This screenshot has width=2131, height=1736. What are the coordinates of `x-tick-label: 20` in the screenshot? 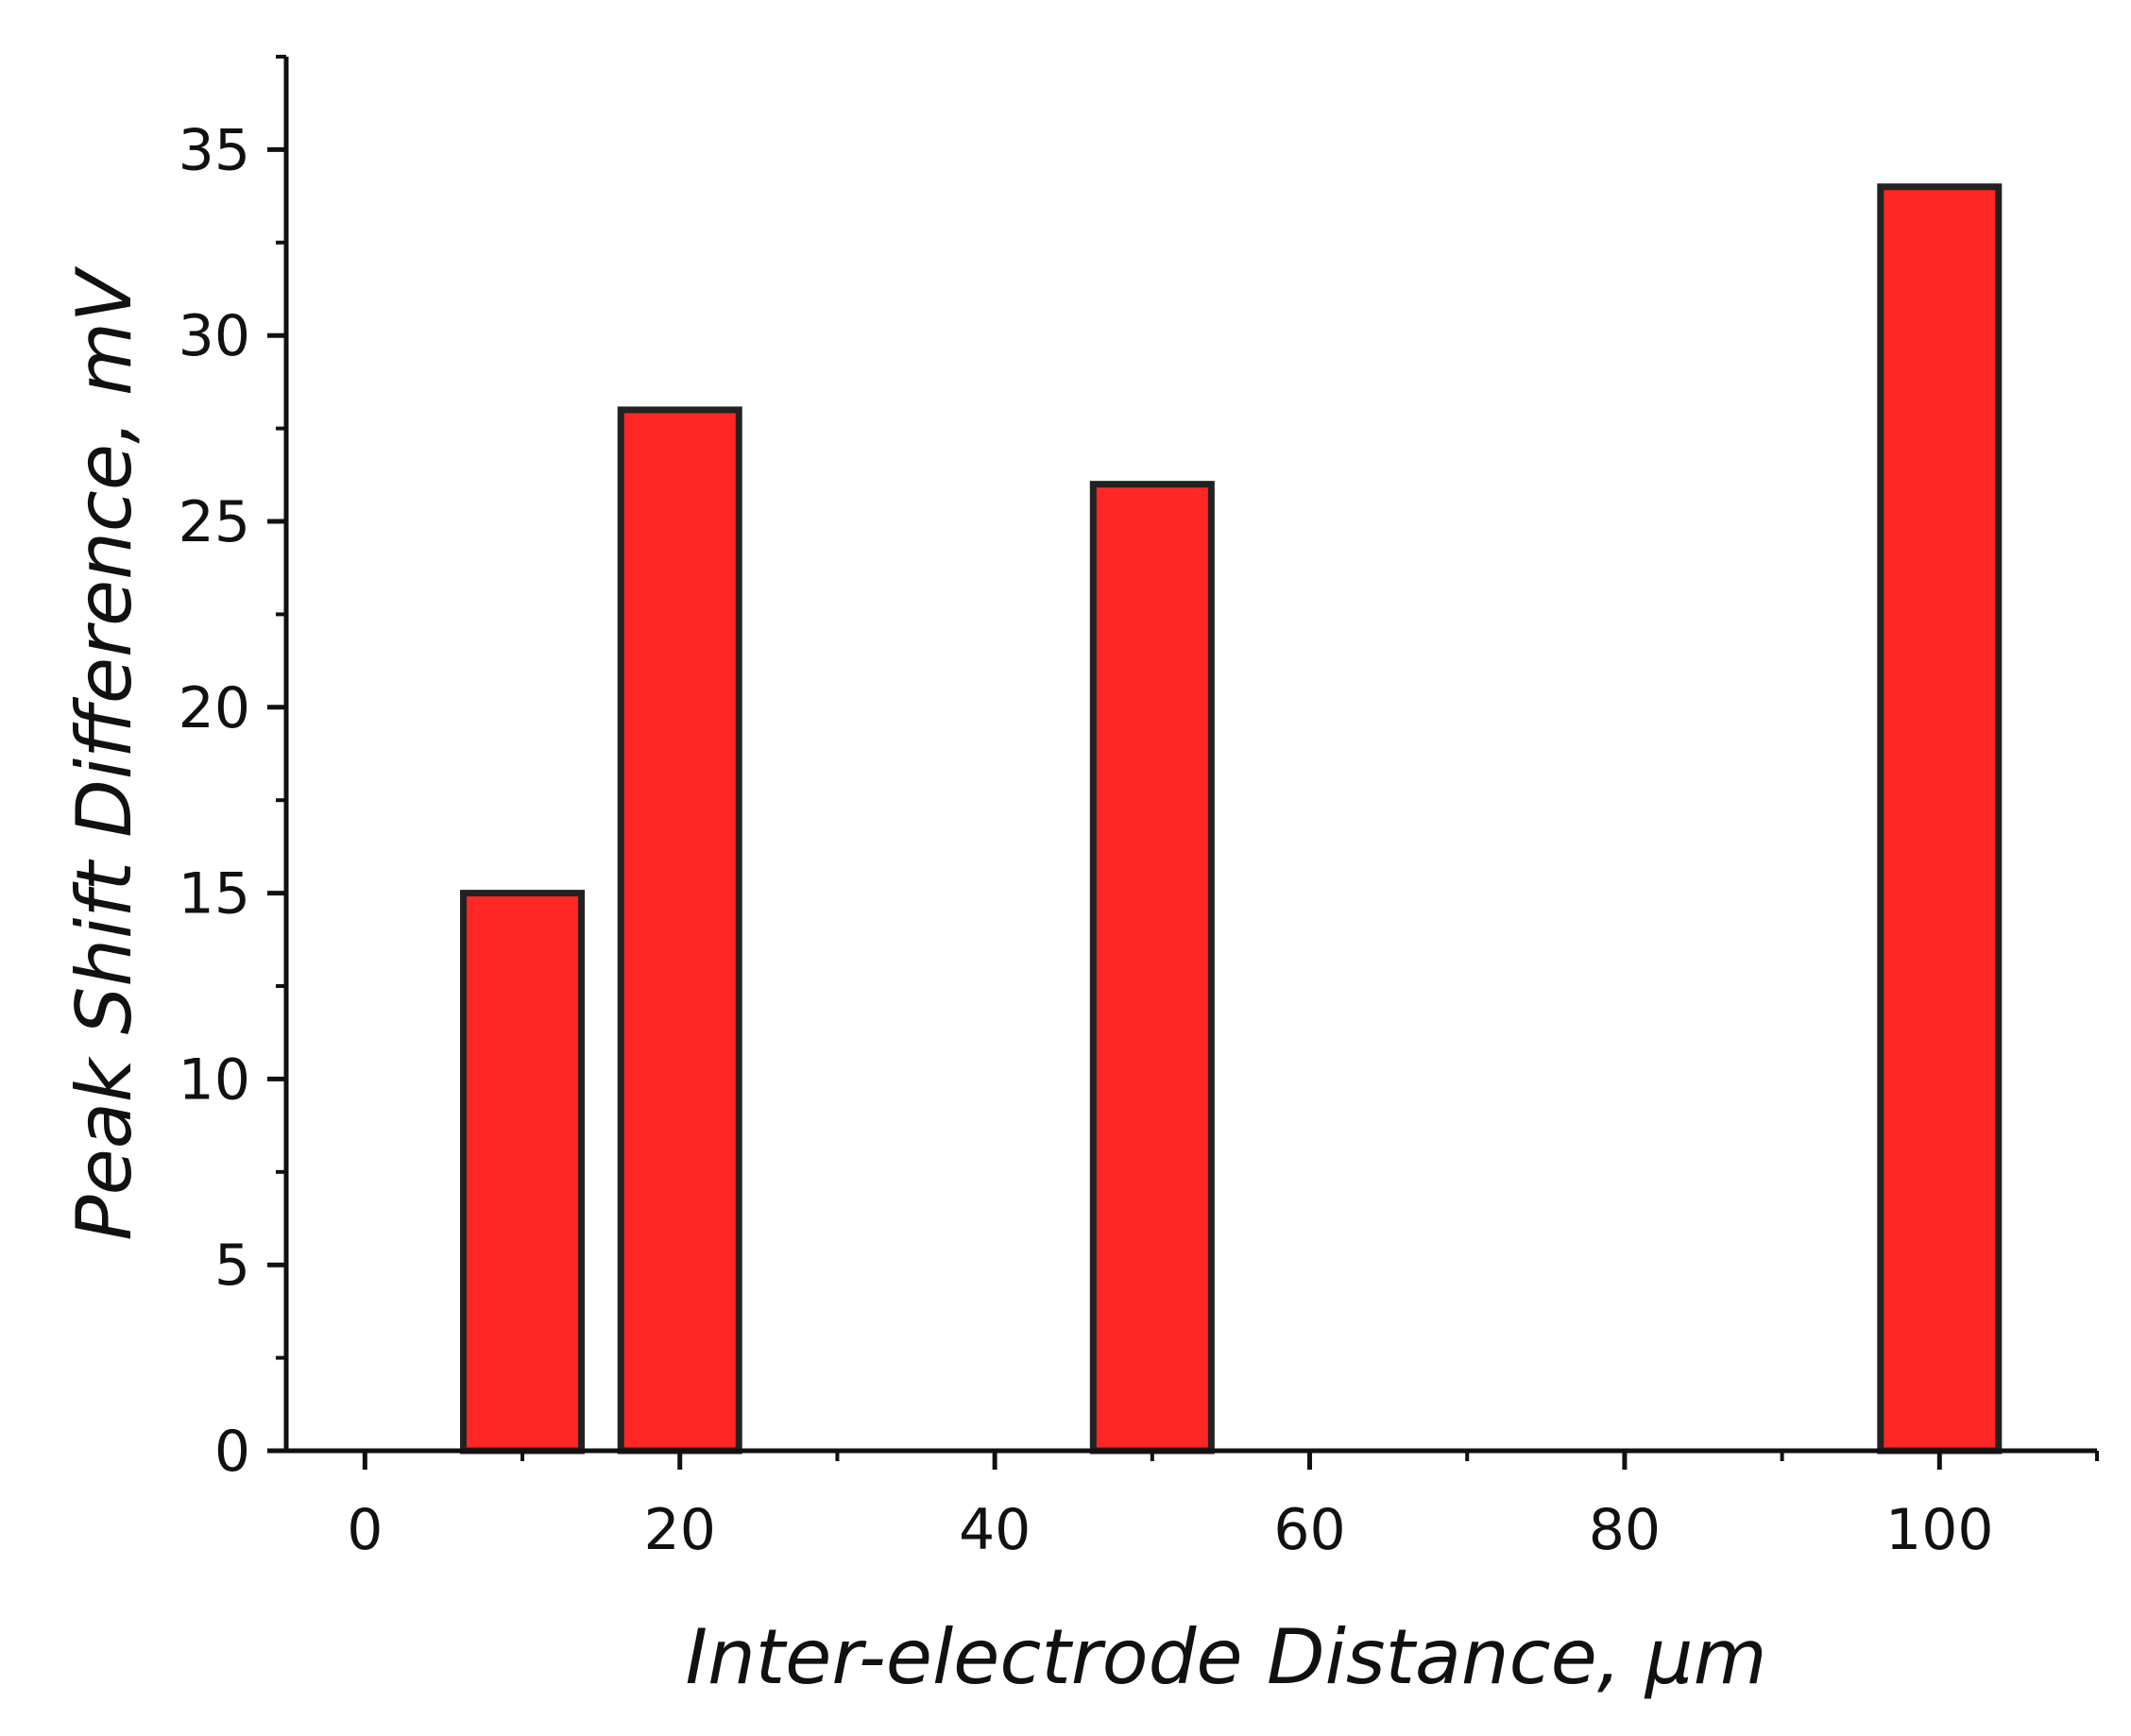 It's located at (680, 1530).